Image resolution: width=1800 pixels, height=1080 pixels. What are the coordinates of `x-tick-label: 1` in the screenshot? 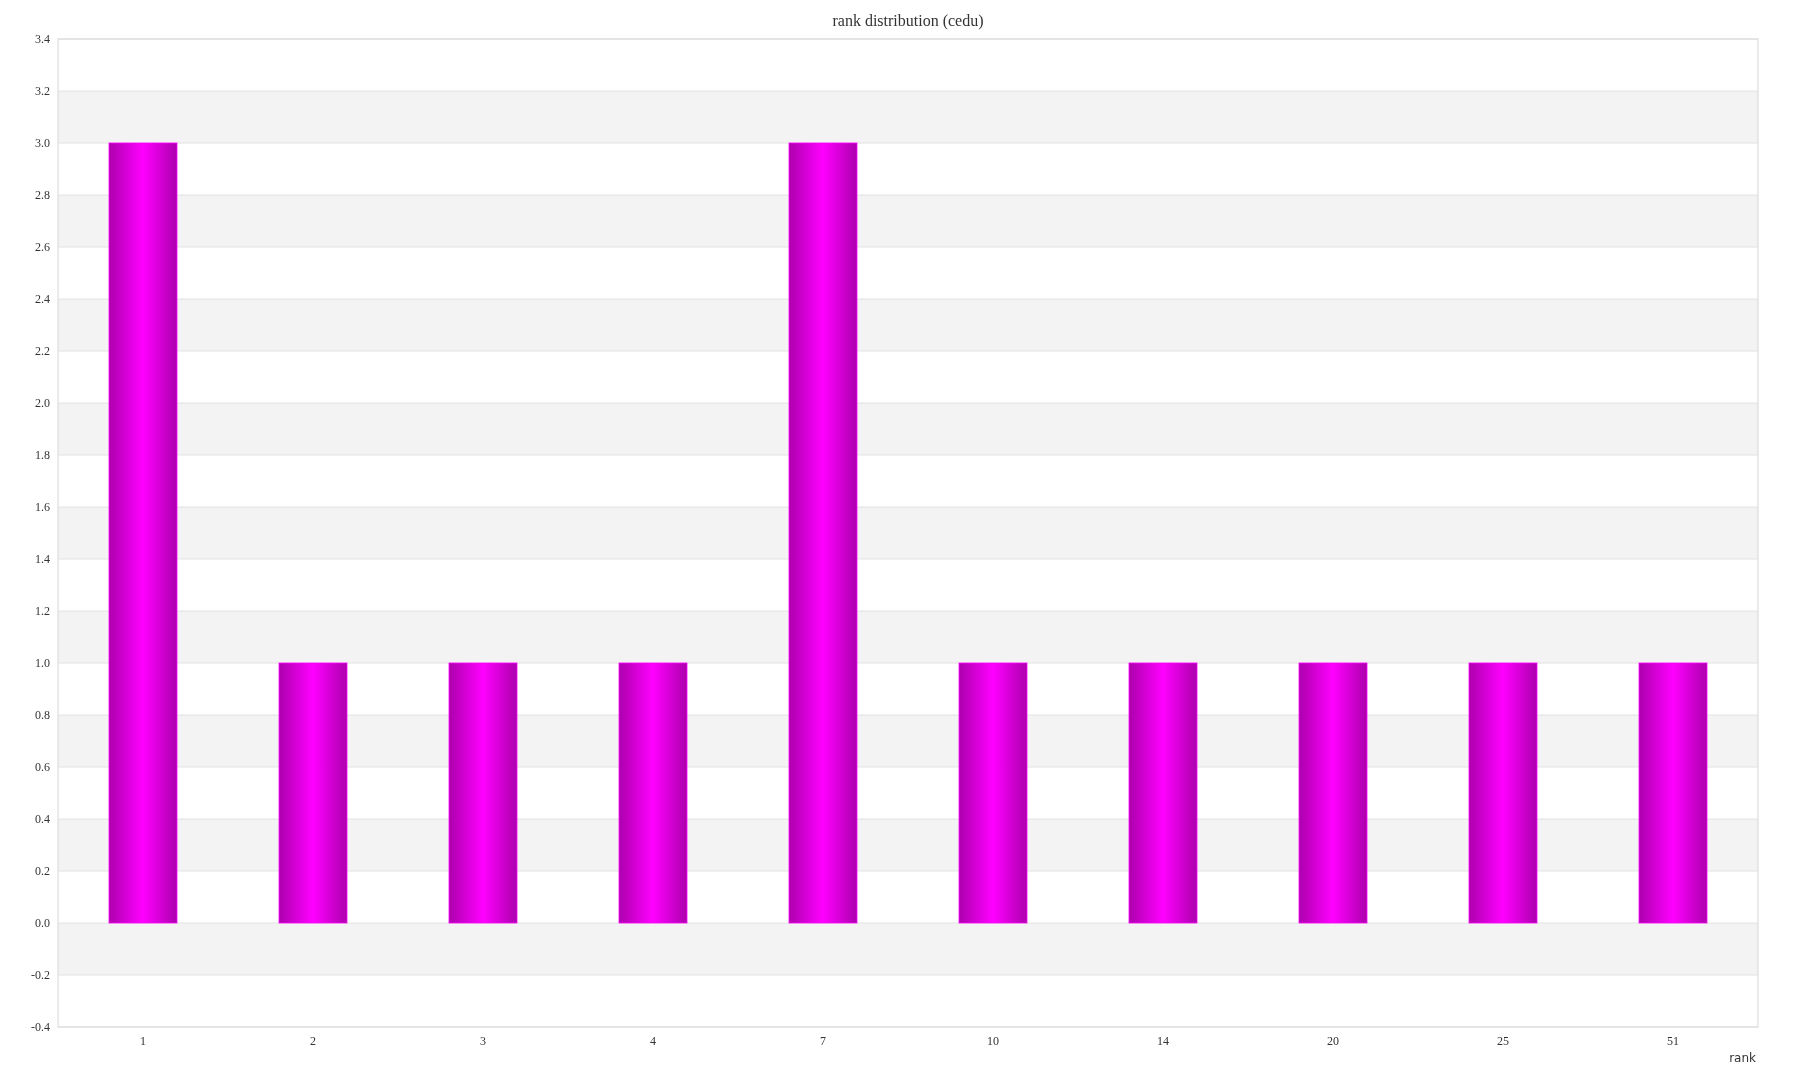 It's located at (143, 1041).